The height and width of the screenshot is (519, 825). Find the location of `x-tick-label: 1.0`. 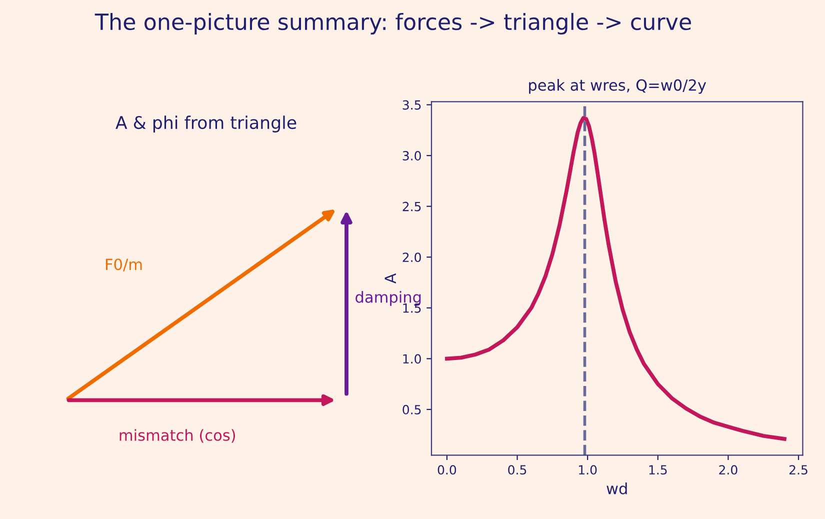

x-tick-label: 1.0 is located at coordinates (588, 470).